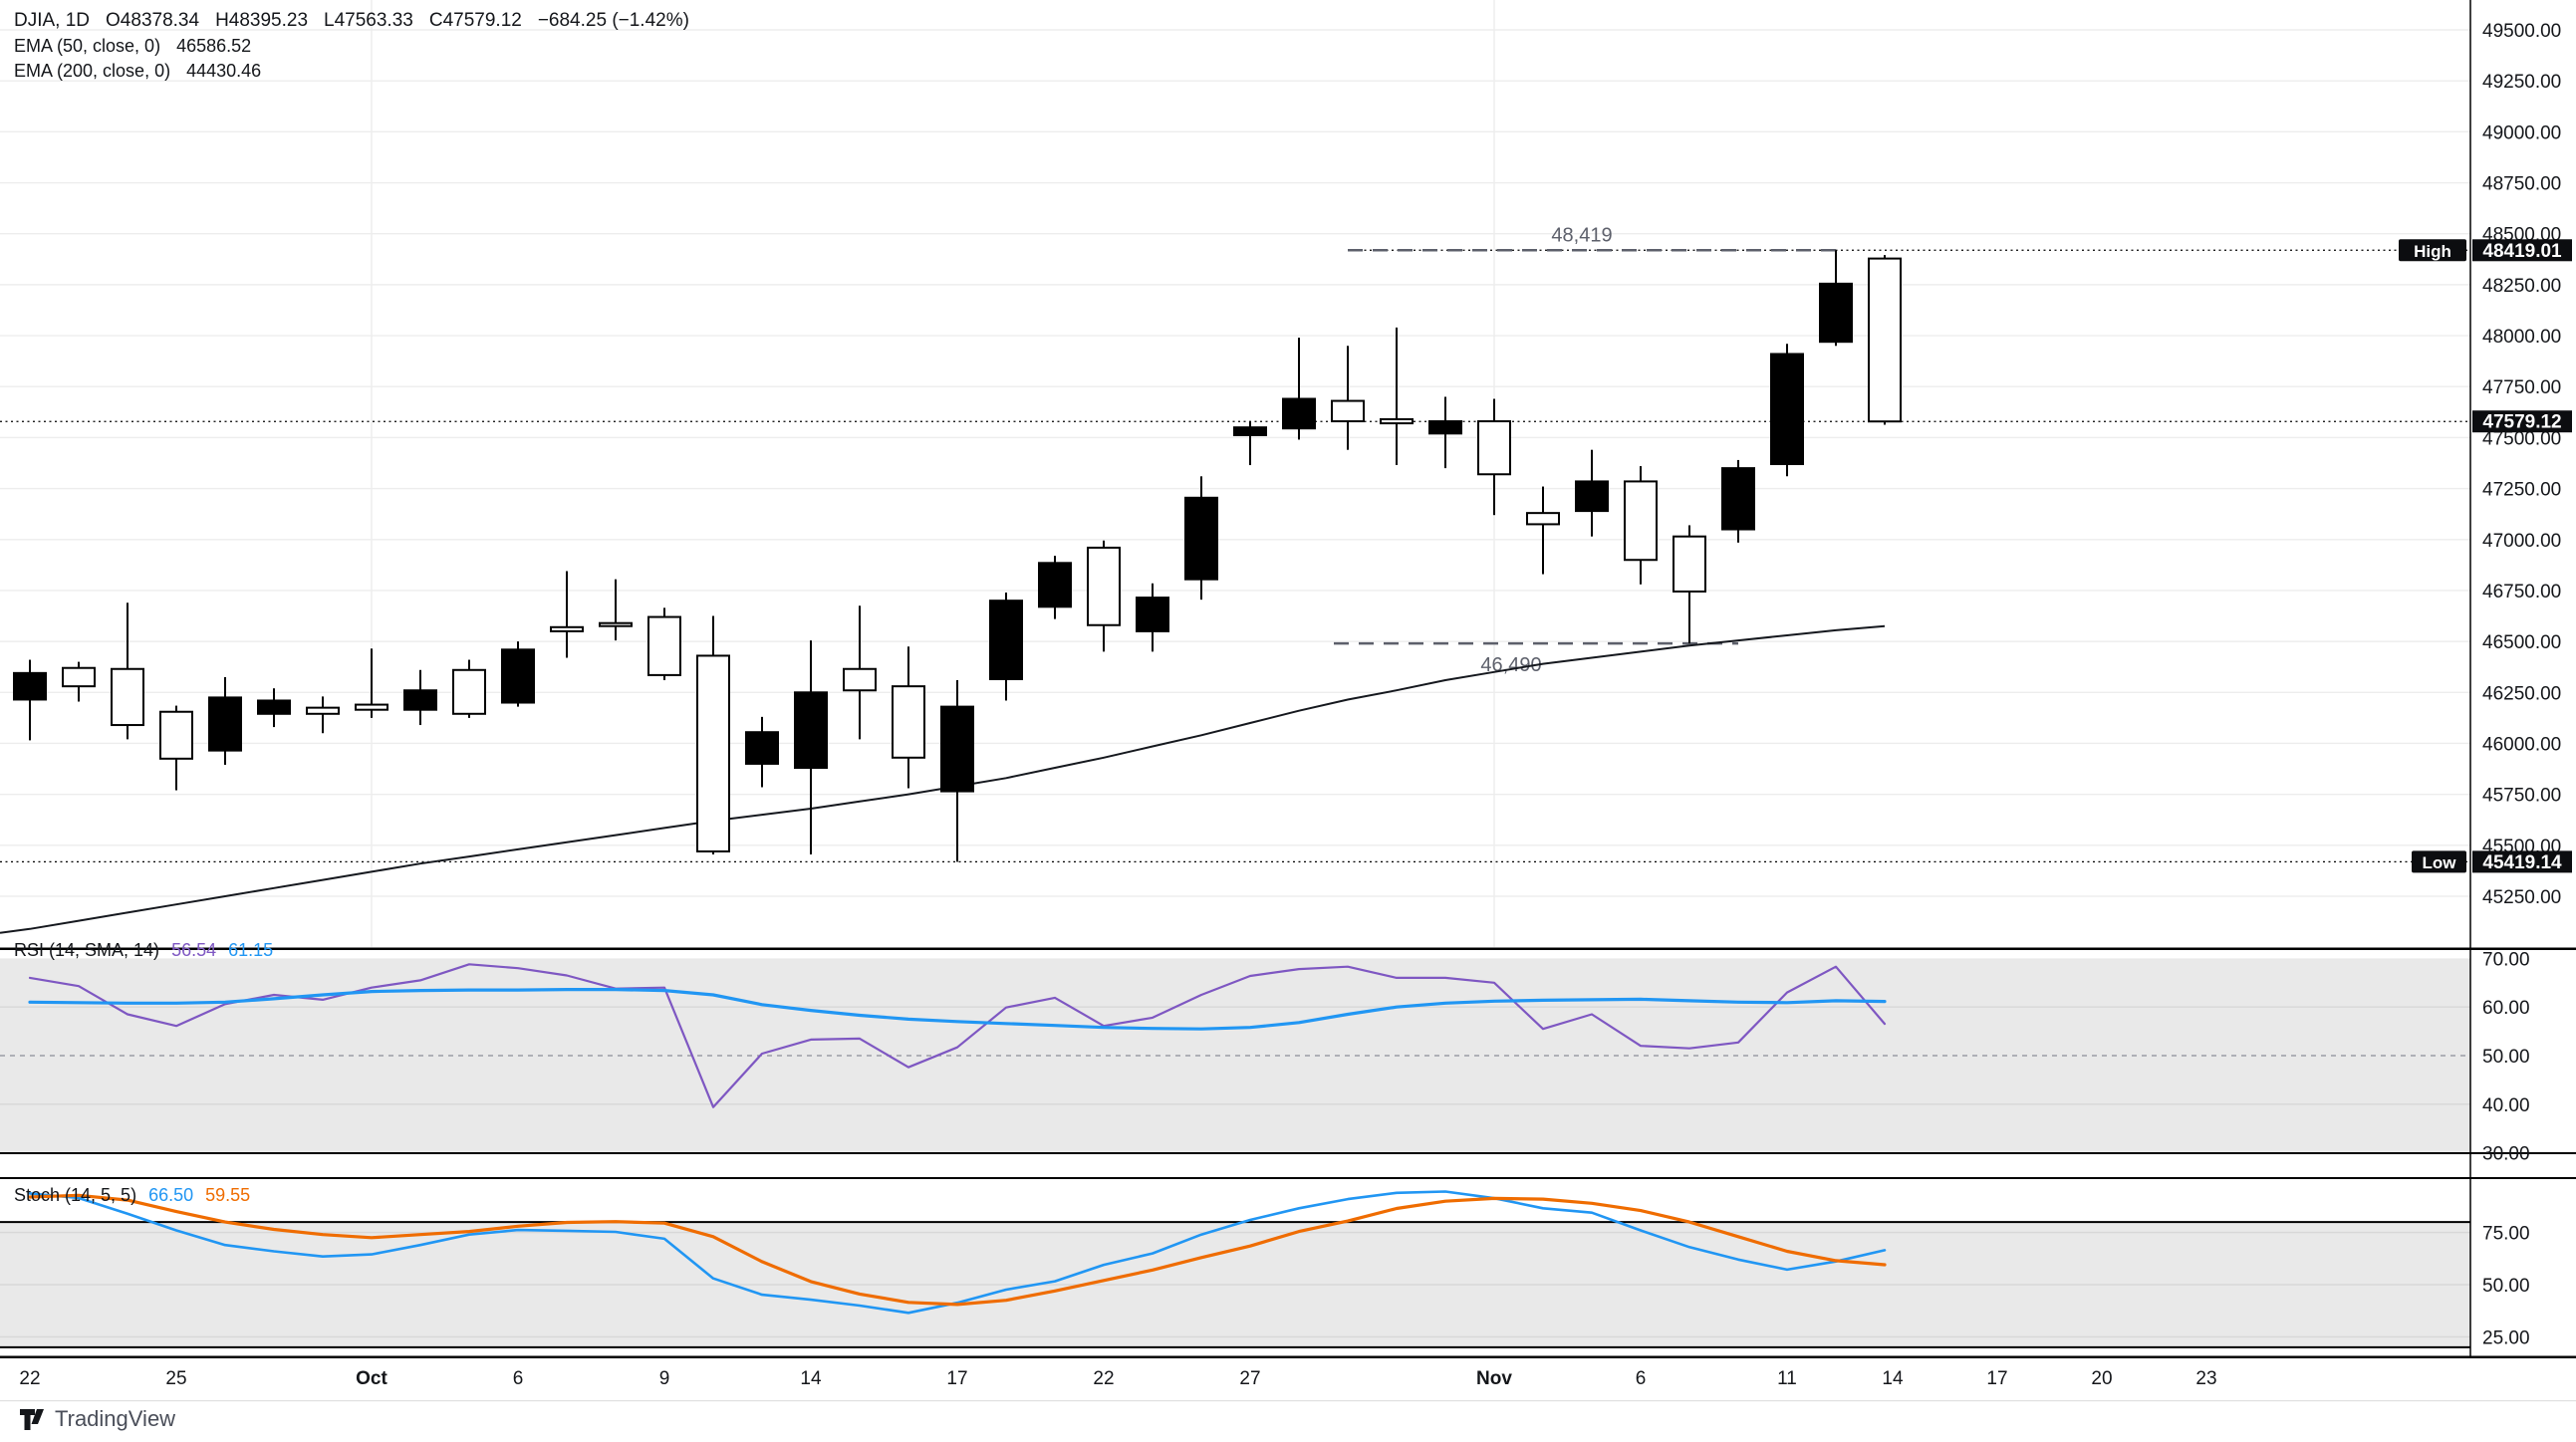  I want to click on stoch-d-value: 59.55, so click(228, 1195).